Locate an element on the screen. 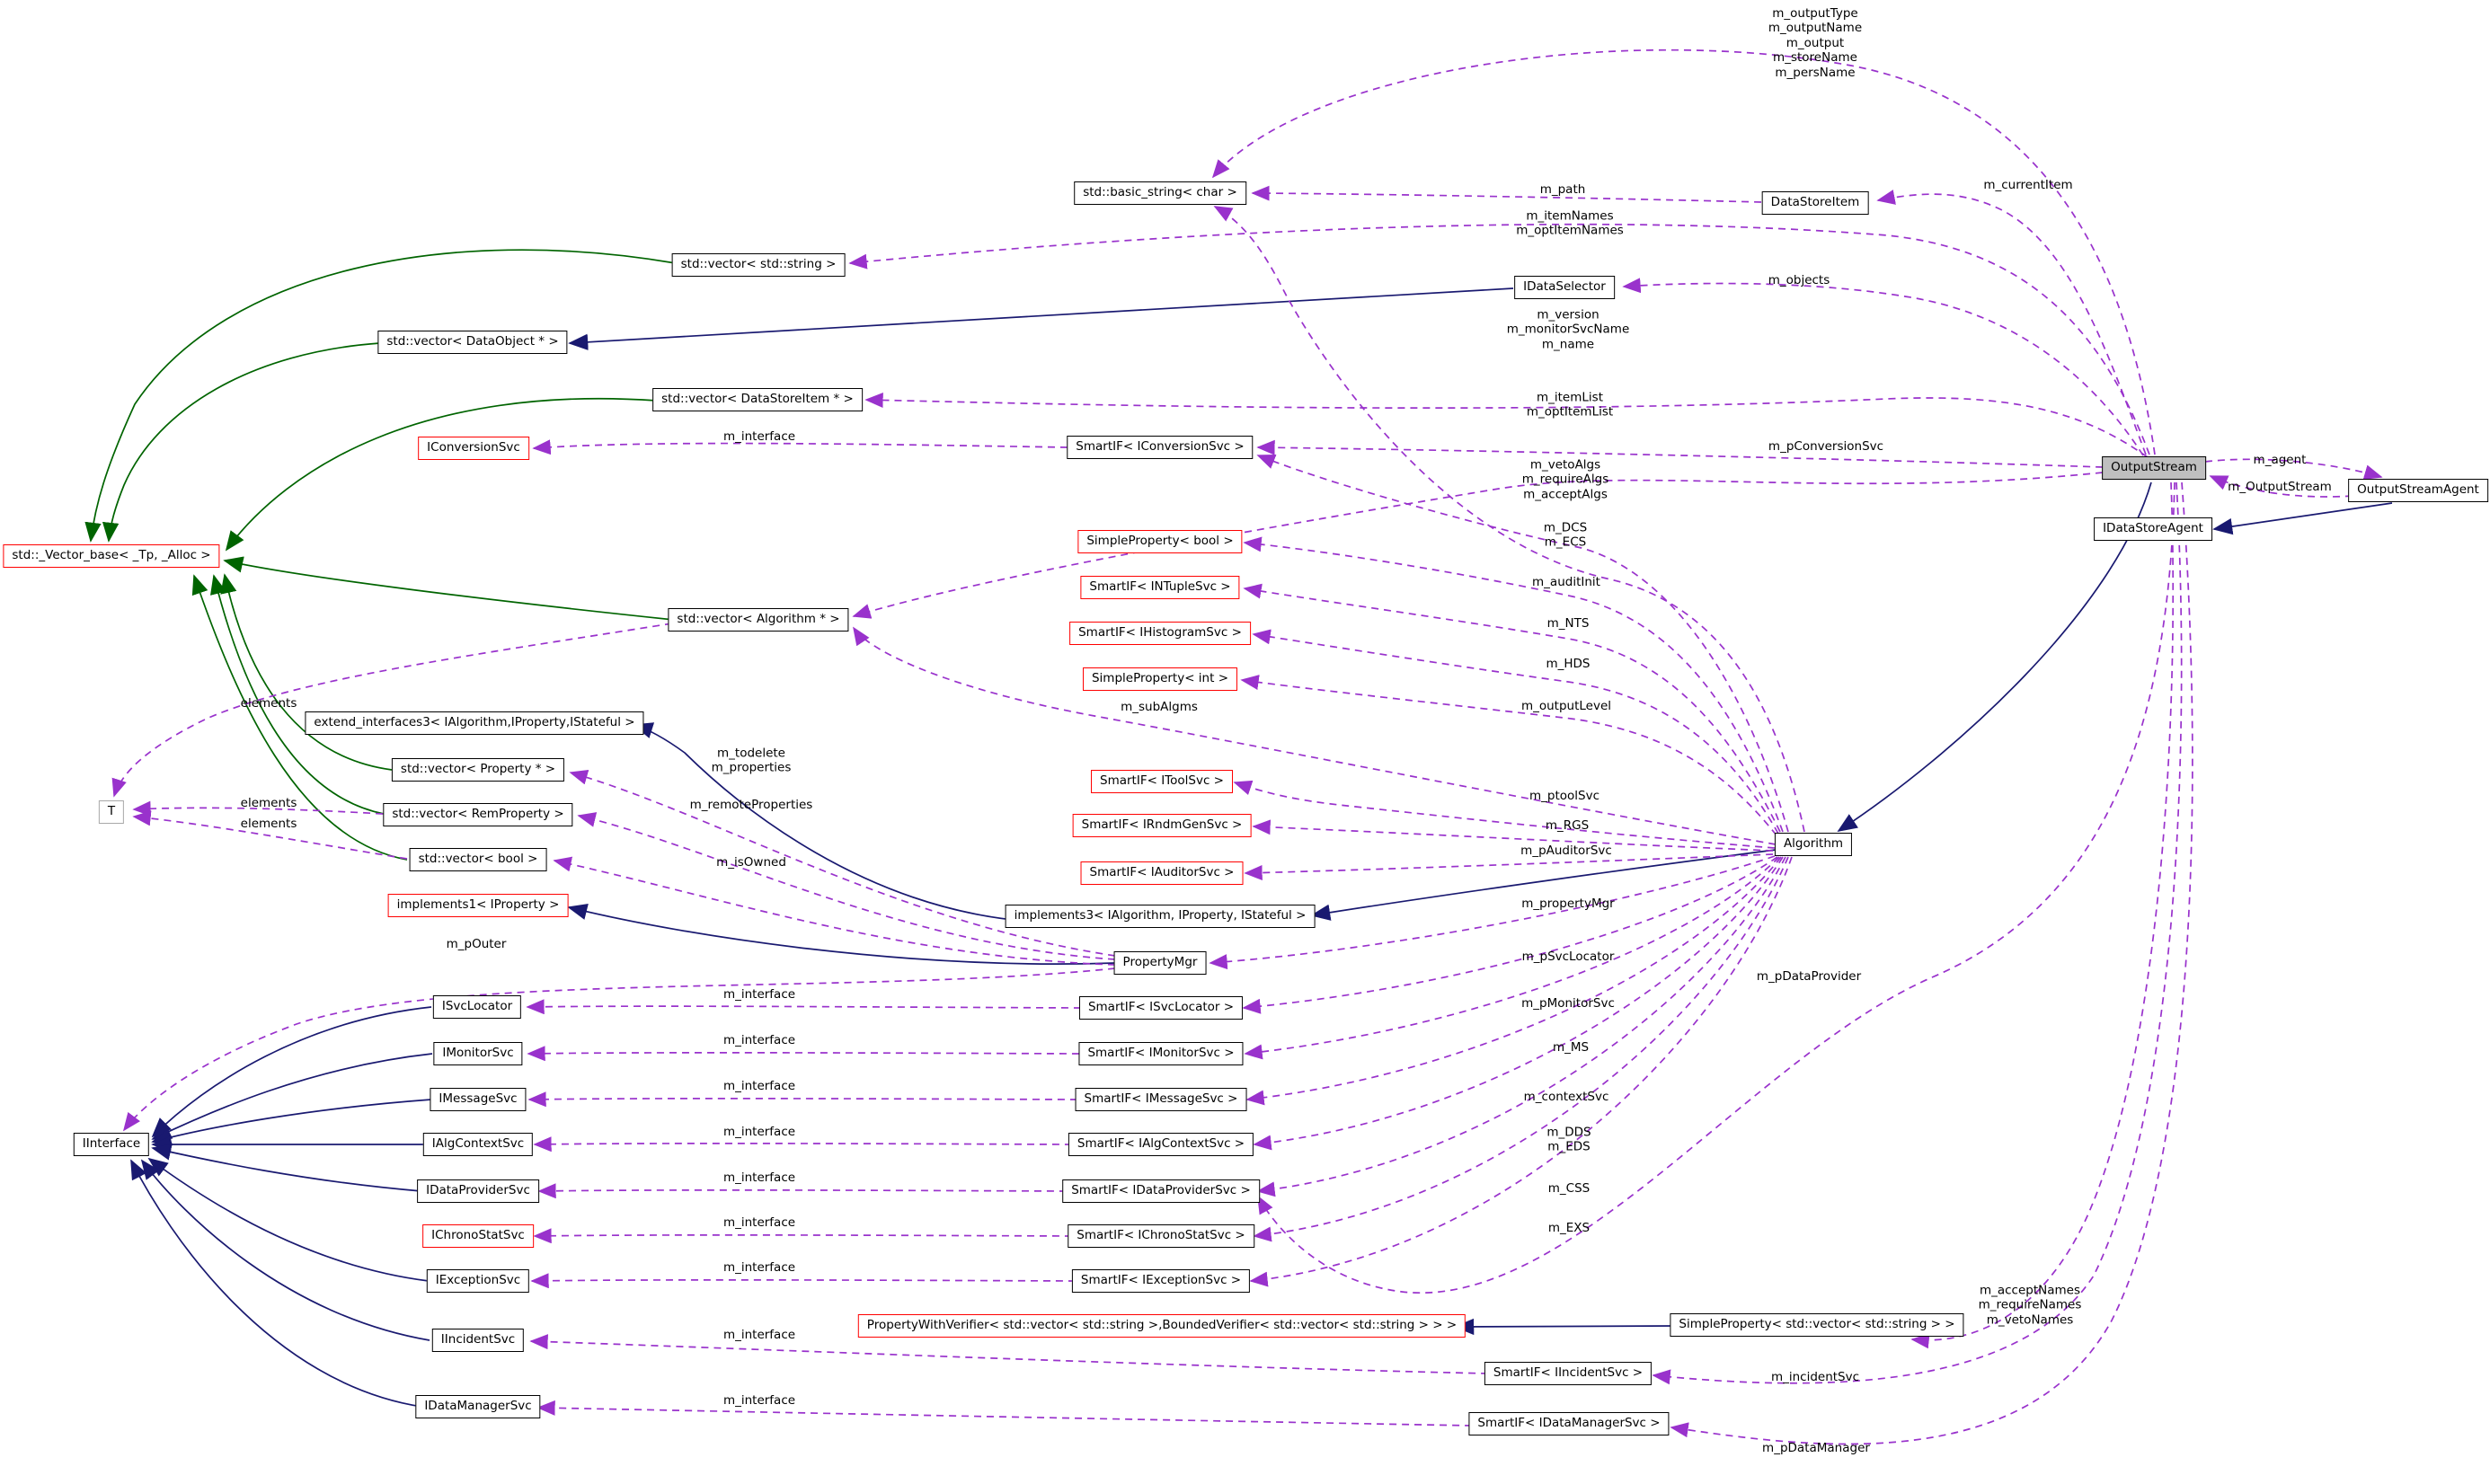  node-vec_property: std::vector< Property * > is located at coordinates (478, 770).